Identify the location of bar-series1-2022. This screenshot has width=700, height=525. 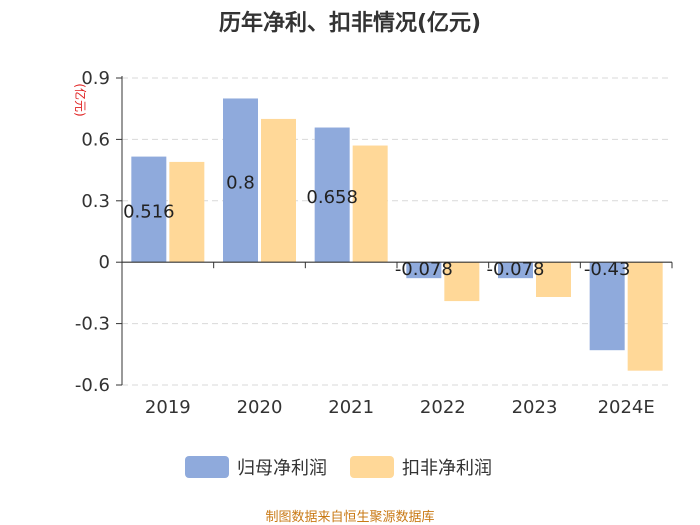
(424, 270).